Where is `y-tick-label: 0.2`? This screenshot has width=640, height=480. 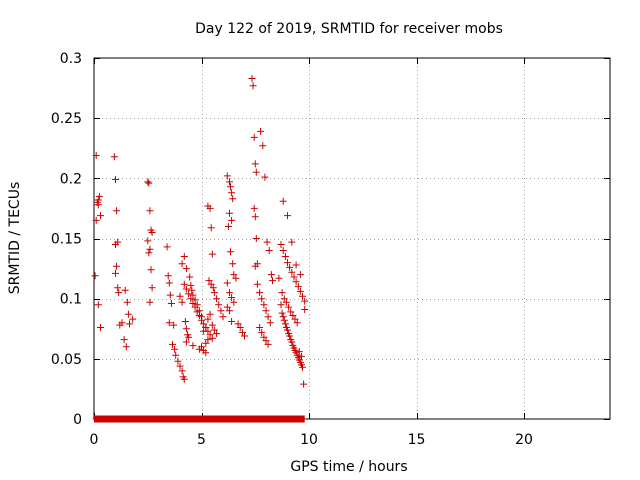
y-tick-label: 0.2 is located at coordinates (71, 179).